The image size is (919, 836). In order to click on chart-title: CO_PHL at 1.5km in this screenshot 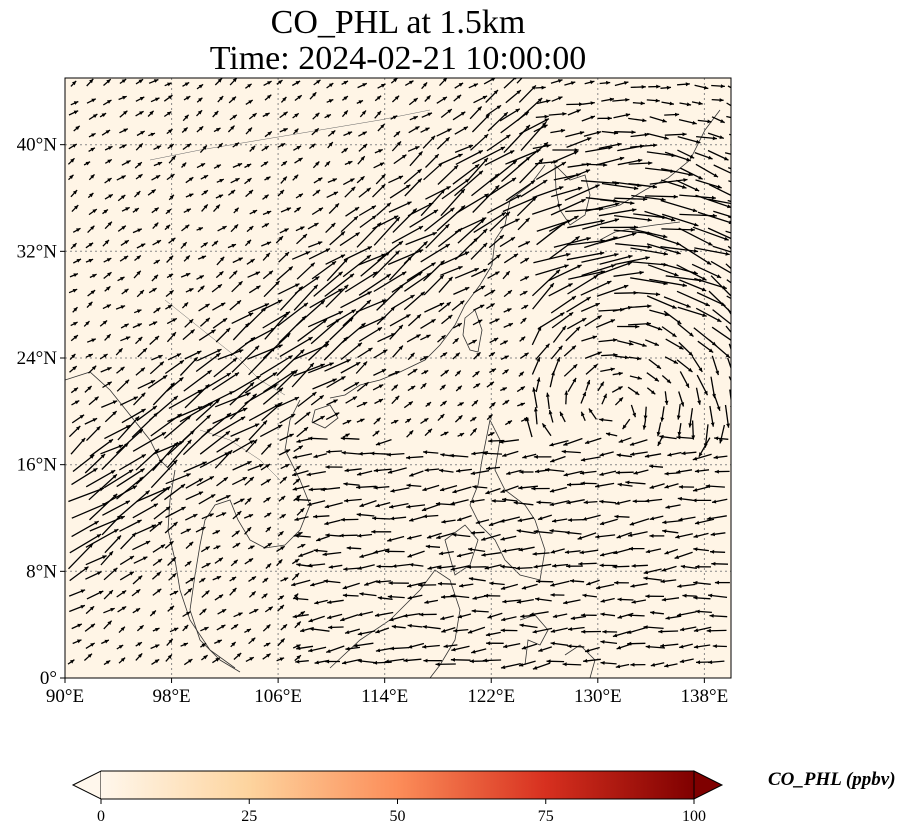, I will do `click(398, 22)`.